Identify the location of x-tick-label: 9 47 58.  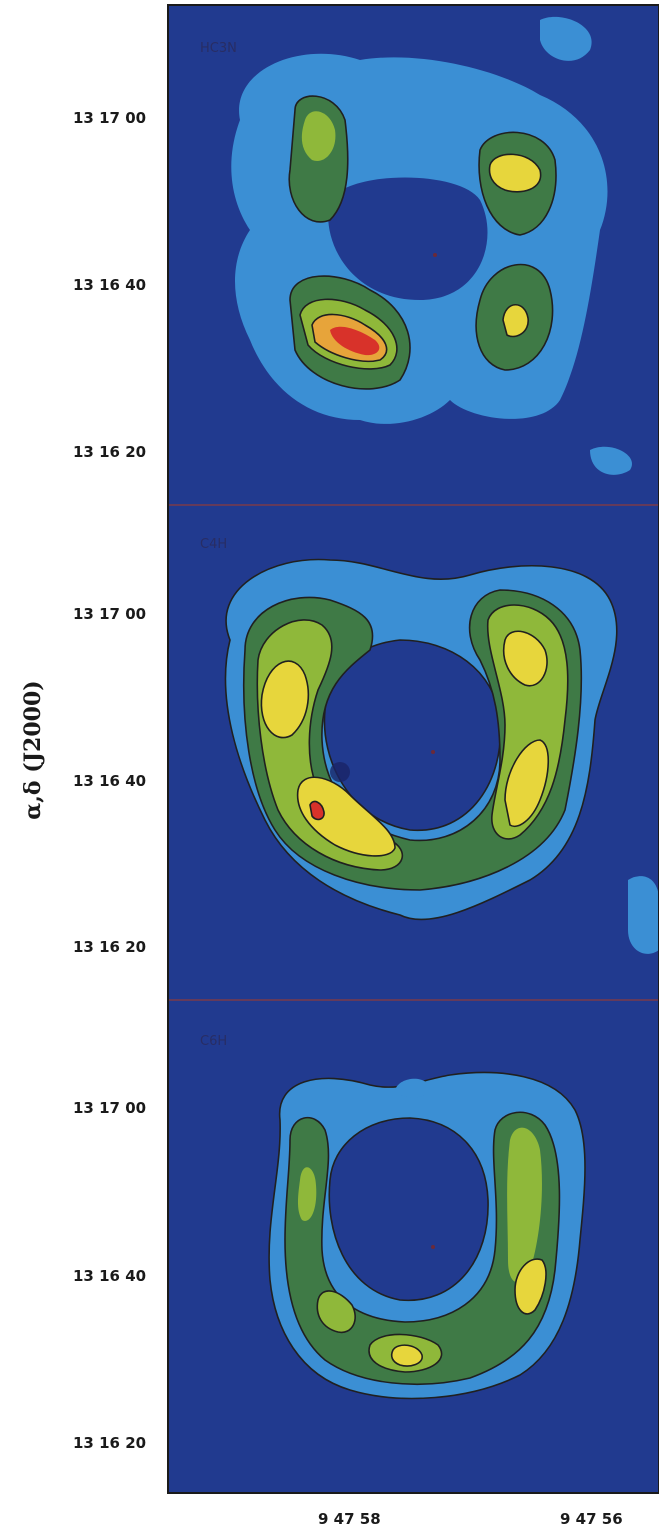
(349, 1519).